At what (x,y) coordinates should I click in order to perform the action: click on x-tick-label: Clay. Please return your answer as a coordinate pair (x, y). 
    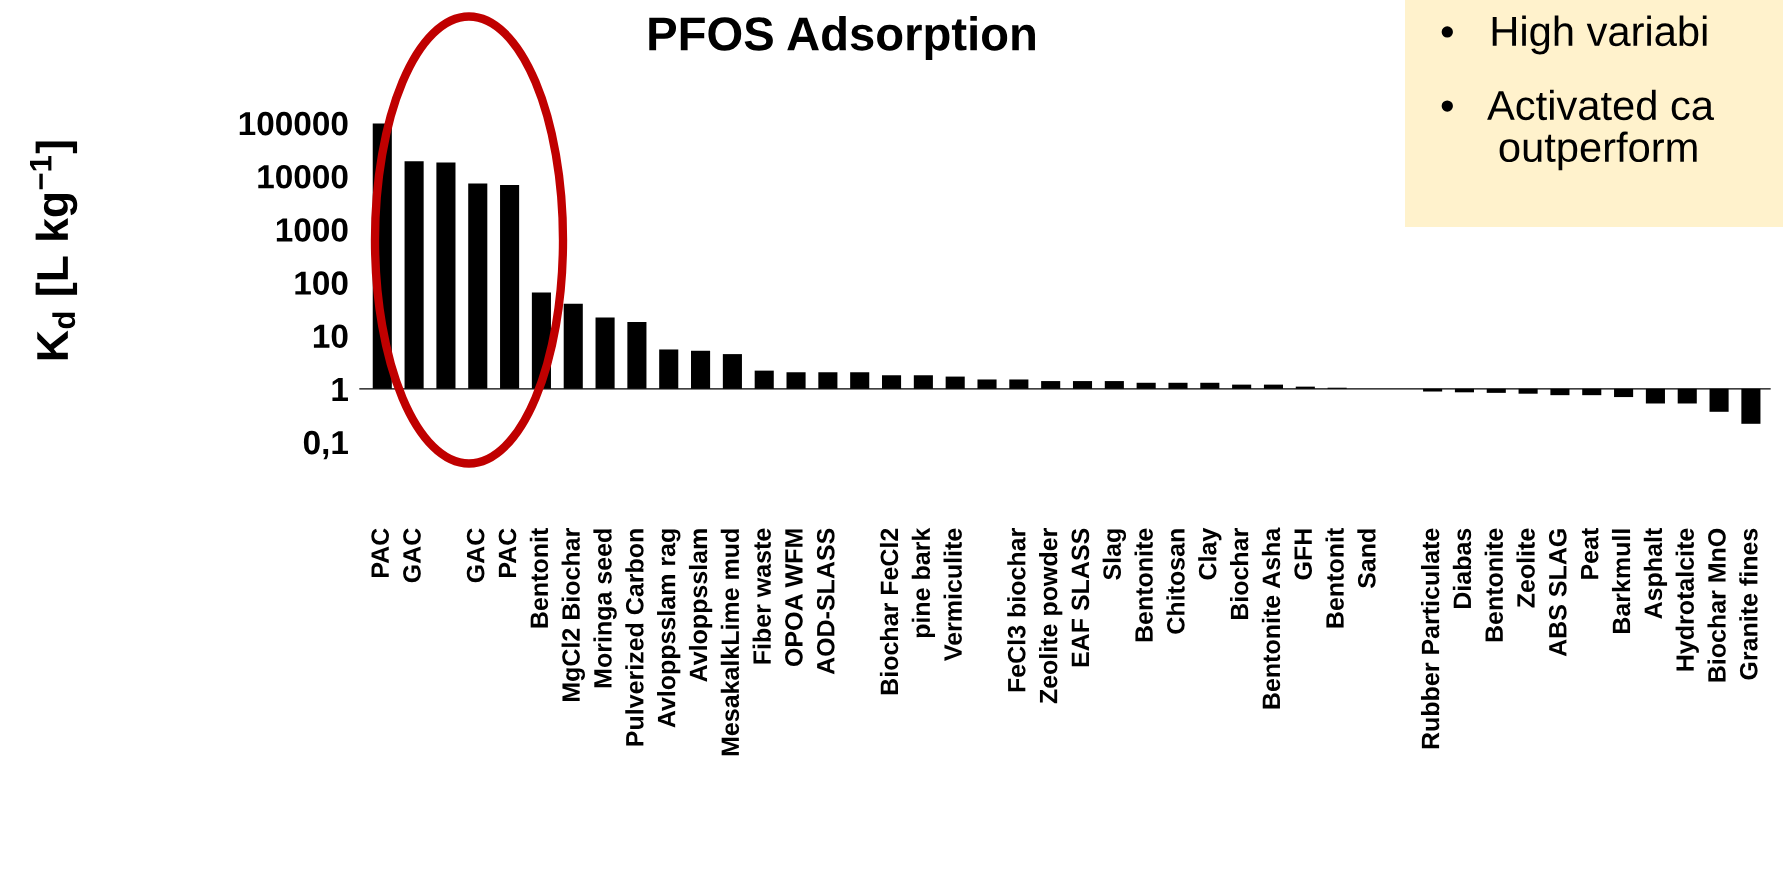
    Looking at the image, I should click on (1210, 553).